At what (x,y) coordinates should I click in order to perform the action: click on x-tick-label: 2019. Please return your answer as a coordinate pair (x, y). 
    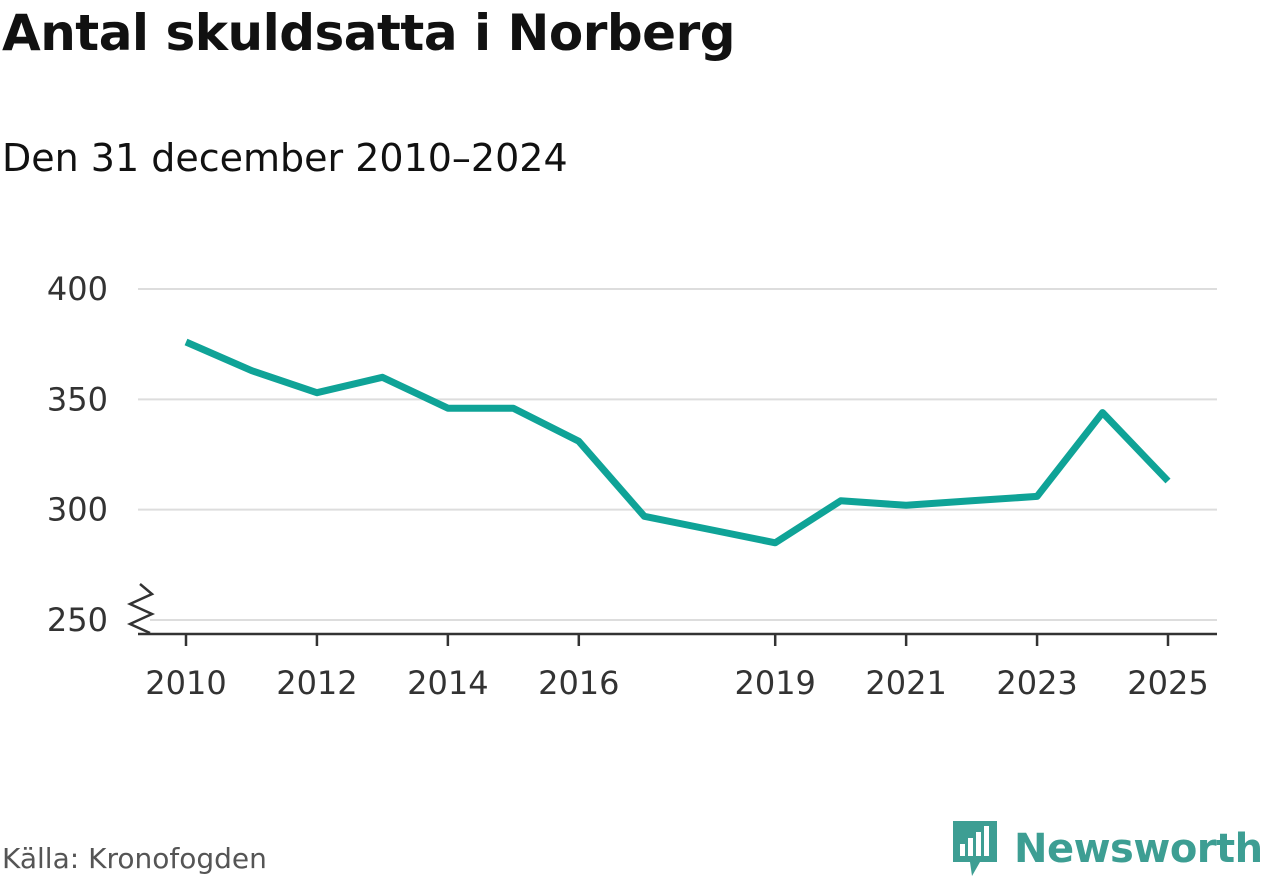
    Looking at the image, I should click on (774, 683).